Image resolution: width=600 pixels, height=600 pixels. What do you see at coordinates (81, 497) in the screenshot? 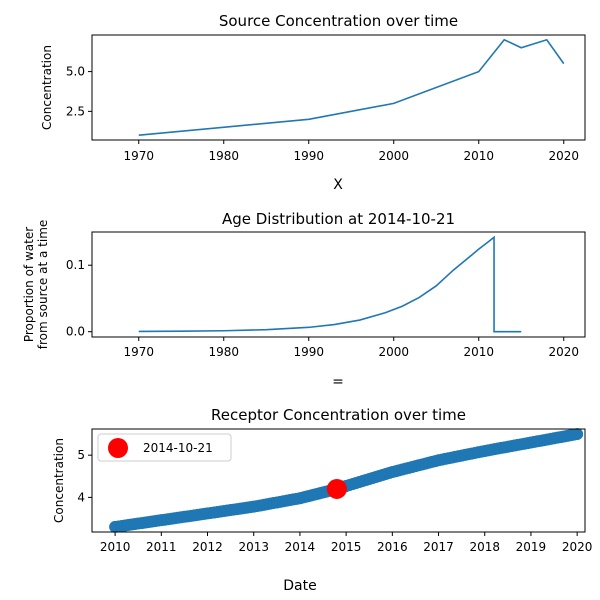
I see `y-tick-label: 4` at bounding box center [81, 497].